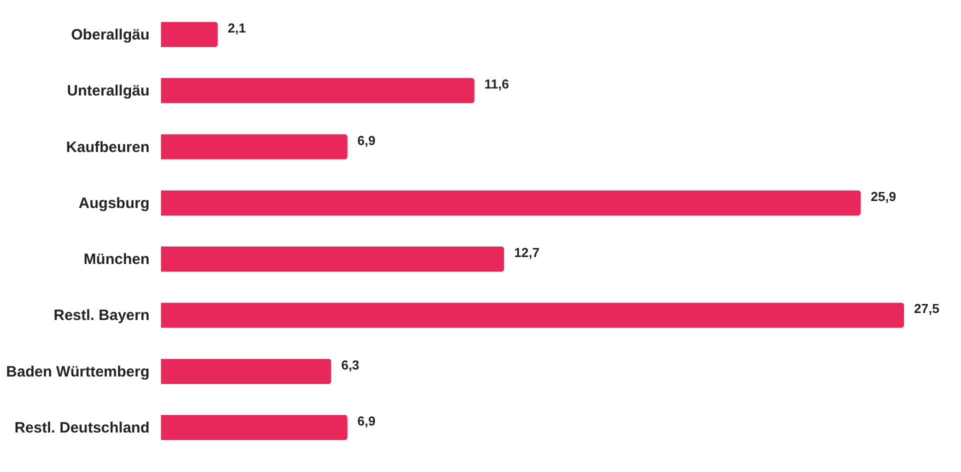 Image resolution: width=961 pixels, height=472 pixels. I want to click on y-tick-label: Baden Württemberg, so click(78, 371).